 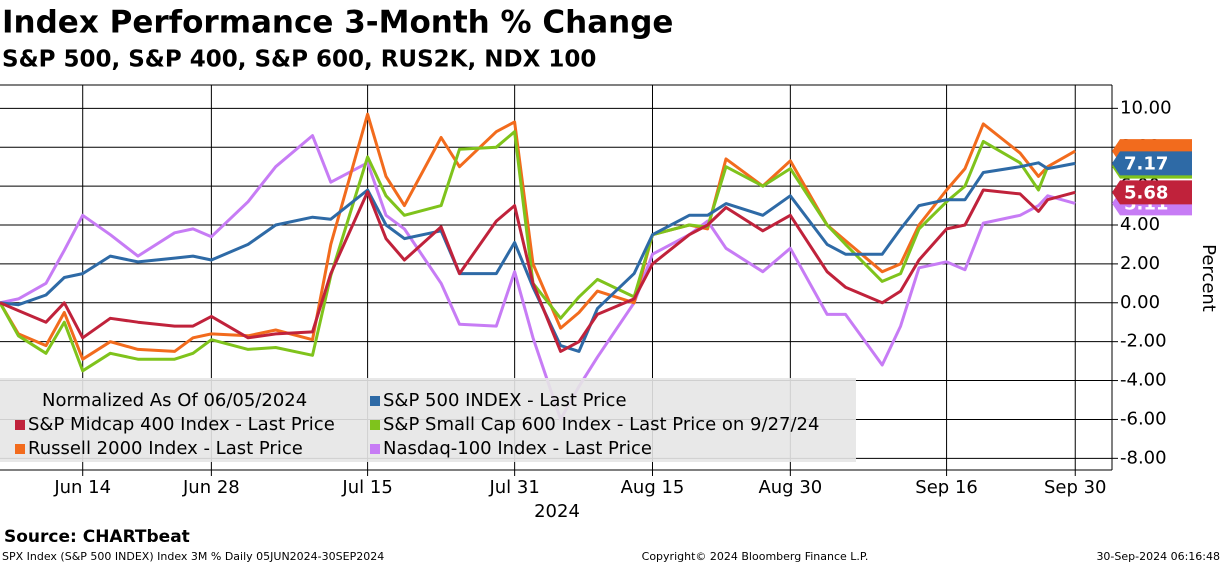 What do you see at coordinates (557, 511) in the screenshot?
I see `x-axis-label: 2024` at bounding box center [557, 511].